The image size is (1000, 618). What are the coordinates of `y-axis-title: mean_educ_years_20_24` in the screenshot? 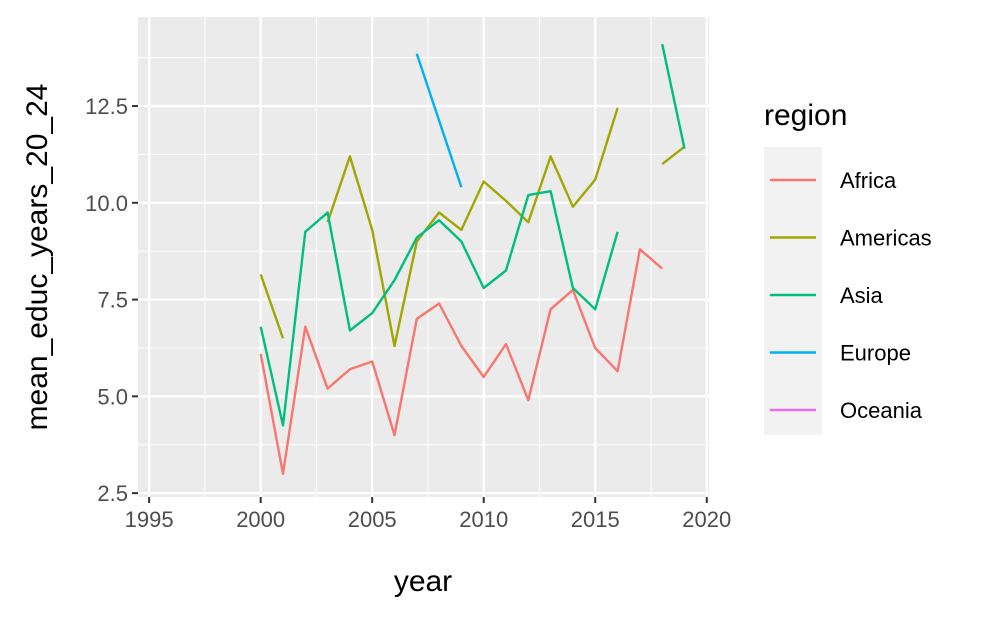 It's located at (37, 257).